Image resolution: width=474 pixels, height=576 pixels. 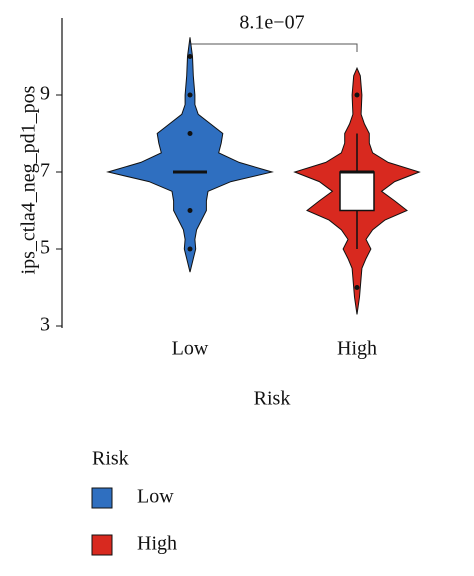 What do you see at coordinates (45, 325) in the screenshot?
I see `y-tick-label: 3` at bounding box center [45, 325].